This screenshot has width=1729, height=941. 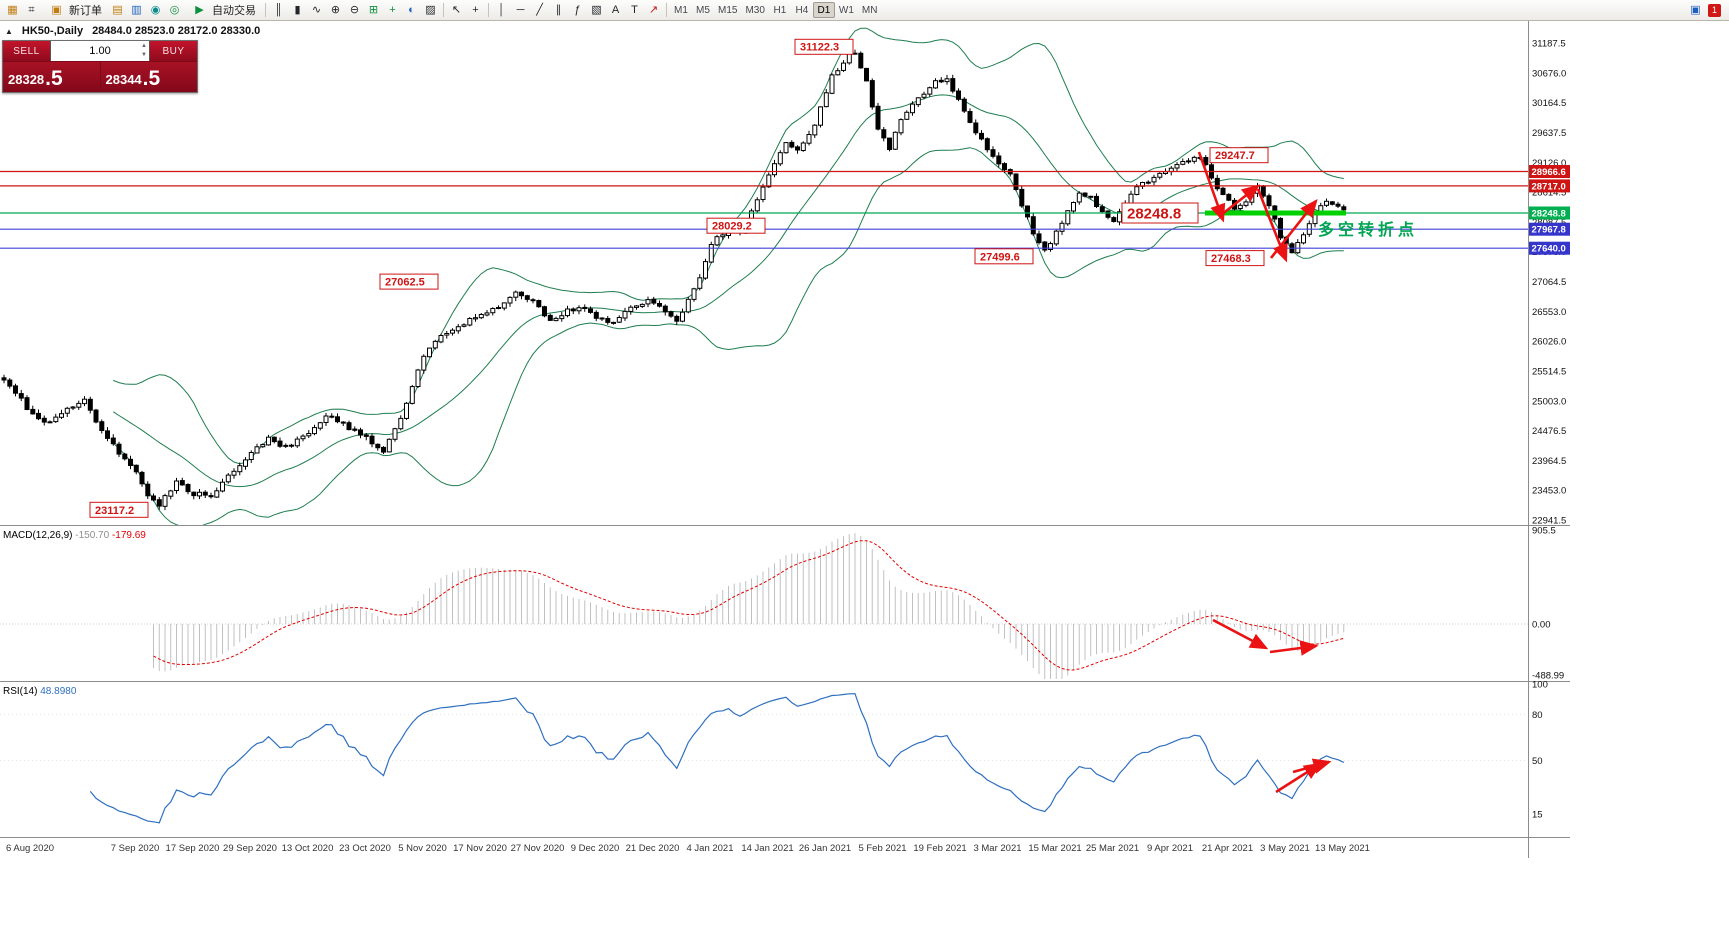 What do you see at coordinates (354, 9) in the screenshot?
I see `zoom-out-icon: ⊖` at bounding box center [354, 9].